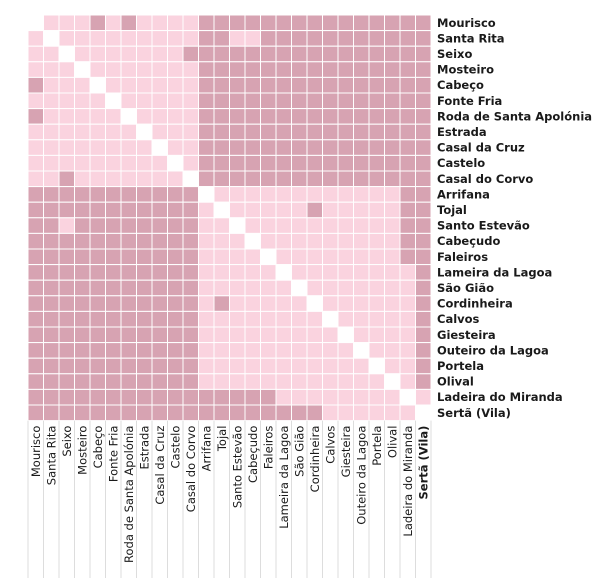  Describe the element at coordinates (190, 194) in the screenshot. I see `matrix-cell-r12-c11` at that location.